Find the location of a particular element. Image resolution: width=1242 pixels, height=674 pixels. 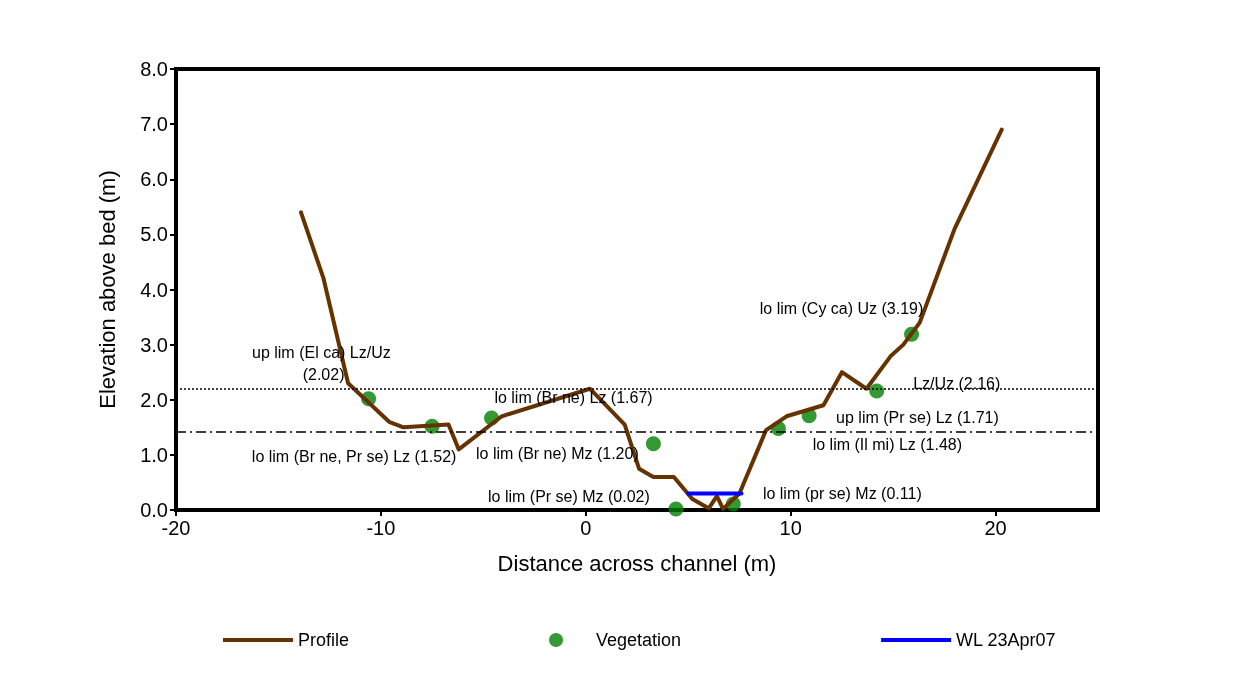

annotation: lo lim (Cy ca) Uz (3.19) is located at coordinates (841, 308).